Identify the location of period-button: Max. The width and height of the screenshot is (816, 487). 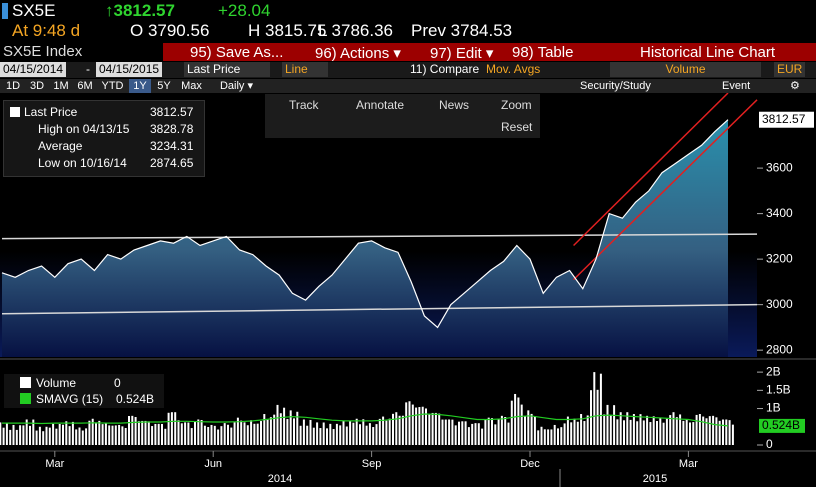
(191, 86).